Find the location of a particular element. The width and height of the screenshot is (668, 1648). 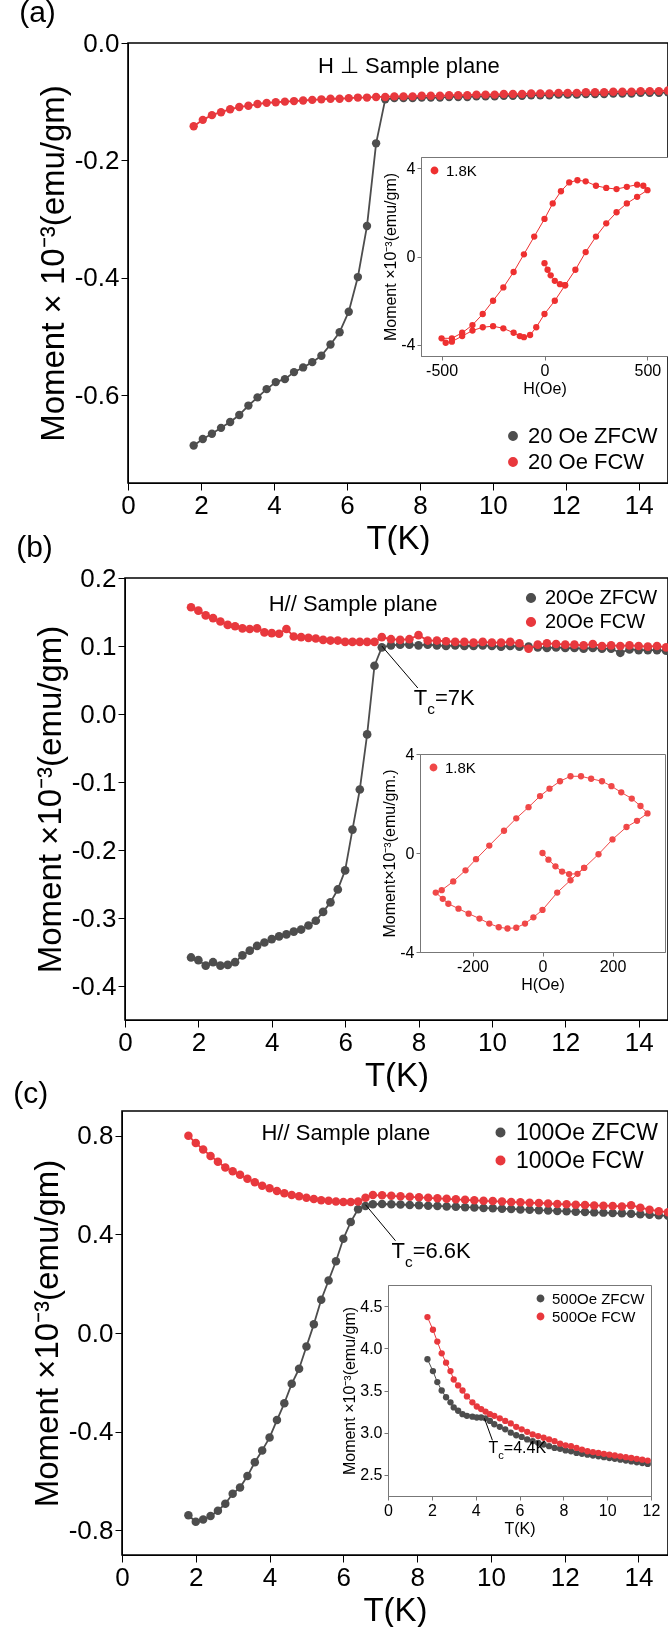

y-tick-label: 2.5 is located at coordinates (371, 1475).